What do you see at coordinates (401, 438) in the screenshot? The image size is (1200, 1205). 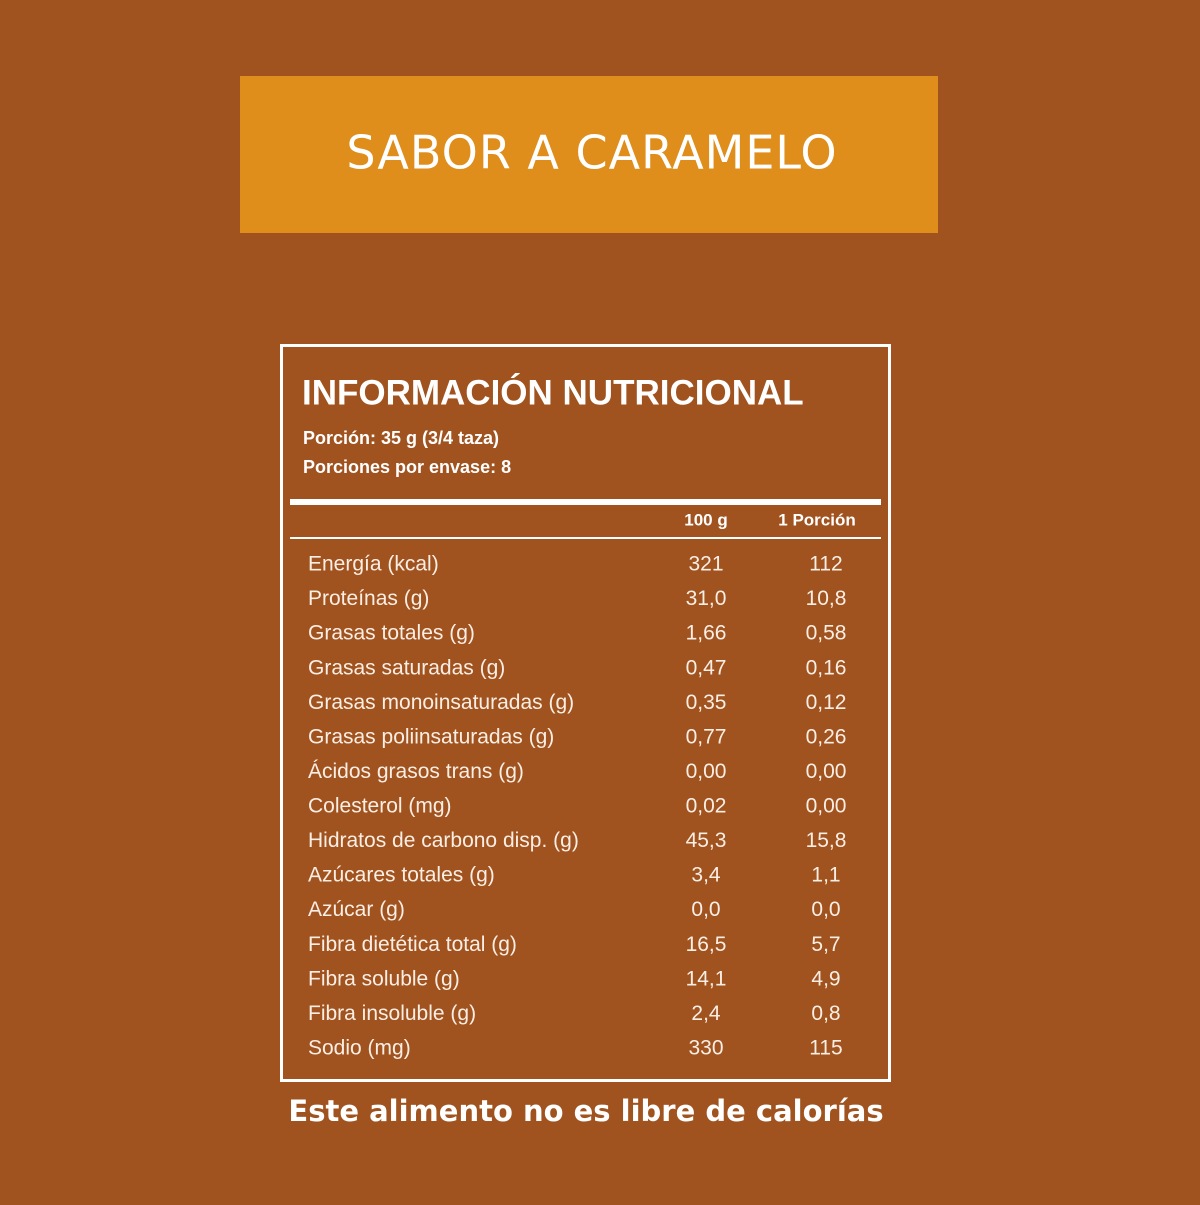 I see `serving: Porción: 35 g (3/4 taza)` at bounding box center [401, 438].